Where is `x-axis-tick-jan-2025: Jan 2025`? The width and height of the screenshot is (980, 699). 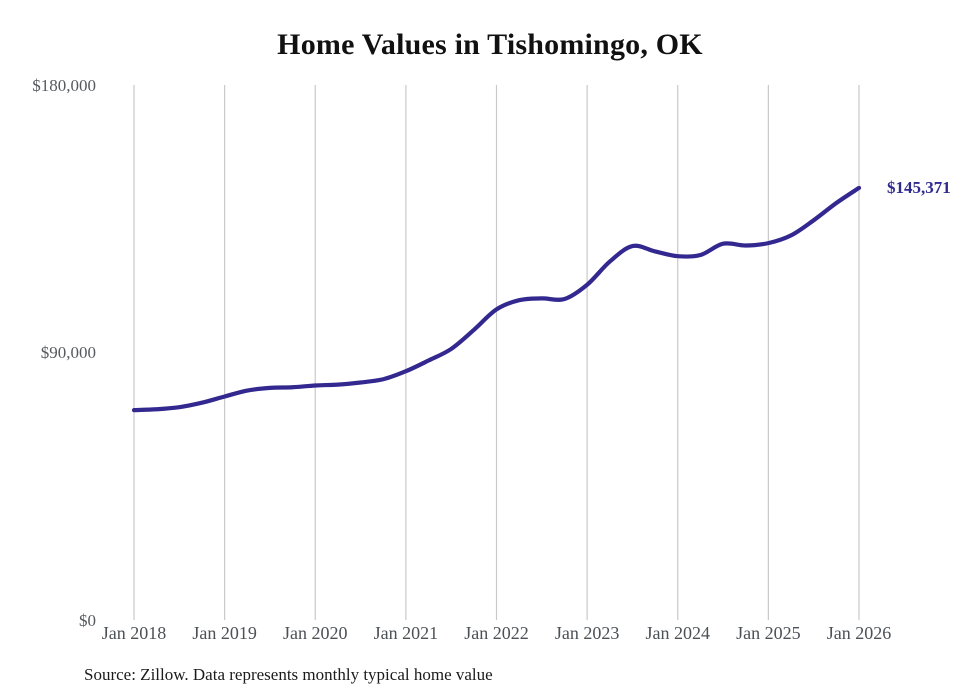 x-axis-tick-jan-2025: Jan 2025 is located at coordinates (768, 633).